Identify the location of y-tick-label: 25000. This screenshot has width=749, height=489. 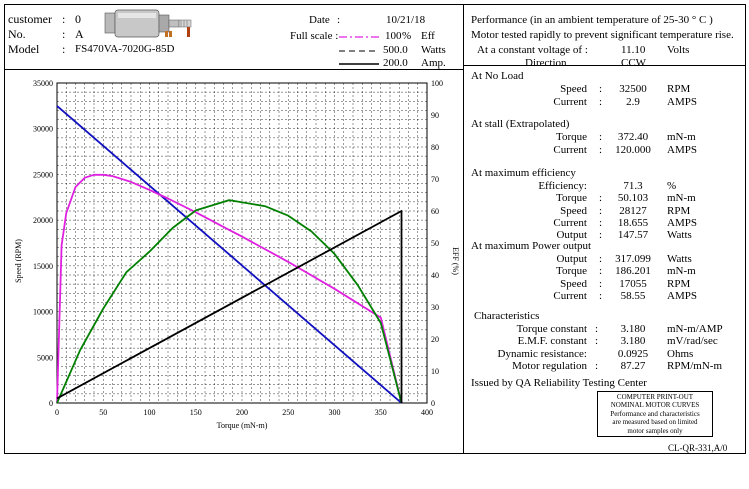
(43, 174).